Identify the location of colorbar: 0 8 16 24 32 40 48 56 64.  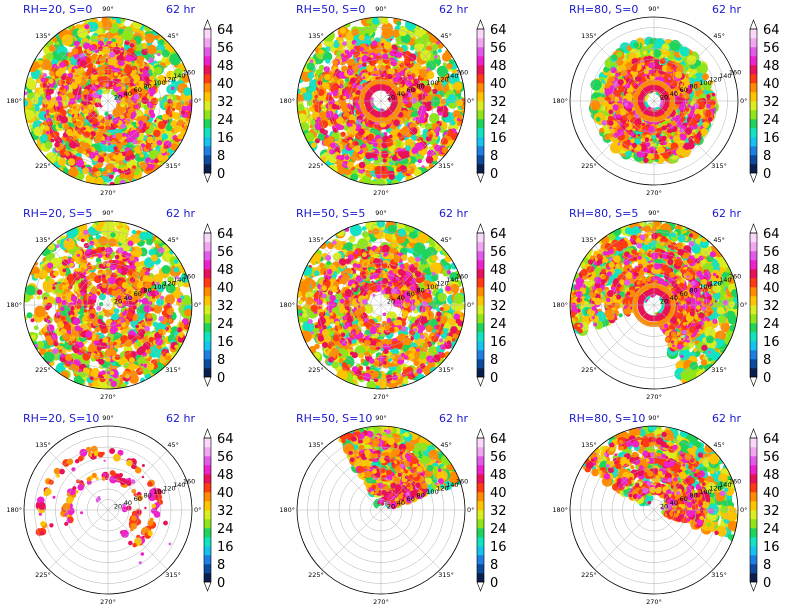
(491, 305).